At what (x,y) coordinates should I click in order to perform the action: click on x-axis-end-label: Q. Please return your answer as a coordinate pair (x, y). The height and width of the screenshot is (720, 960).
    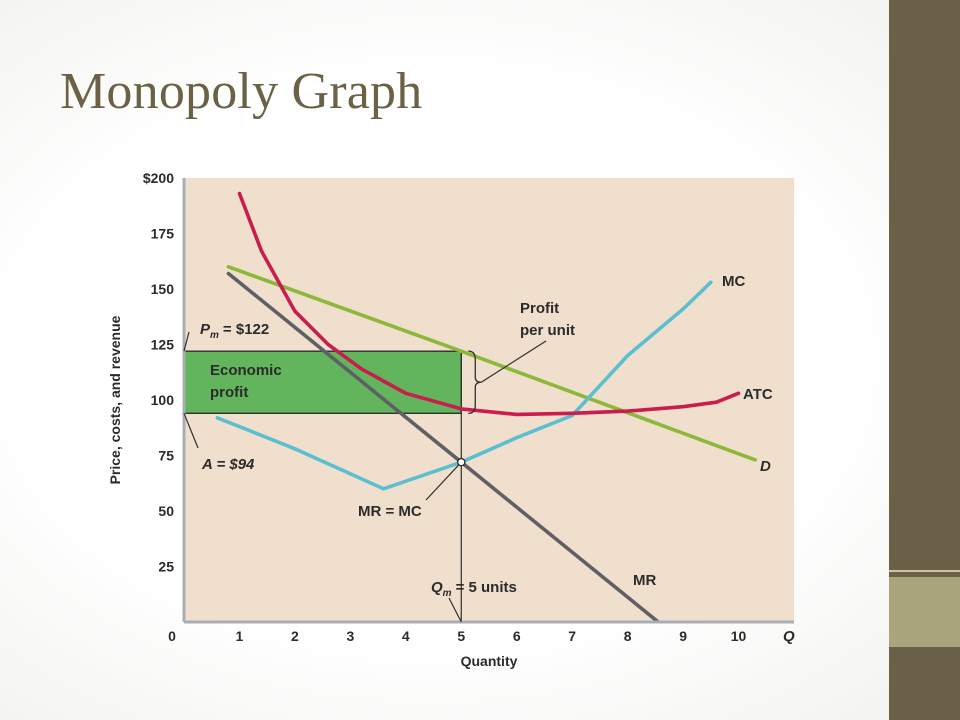
    Looking at the image, I should click on (789, 636).